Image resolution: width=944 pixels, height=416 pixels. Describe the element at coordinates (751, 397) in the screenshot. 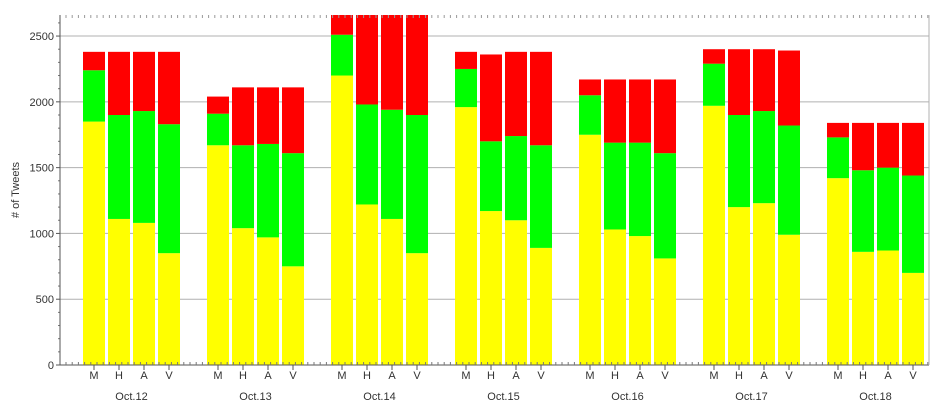

I see `group-label: Oct.17` at that location.